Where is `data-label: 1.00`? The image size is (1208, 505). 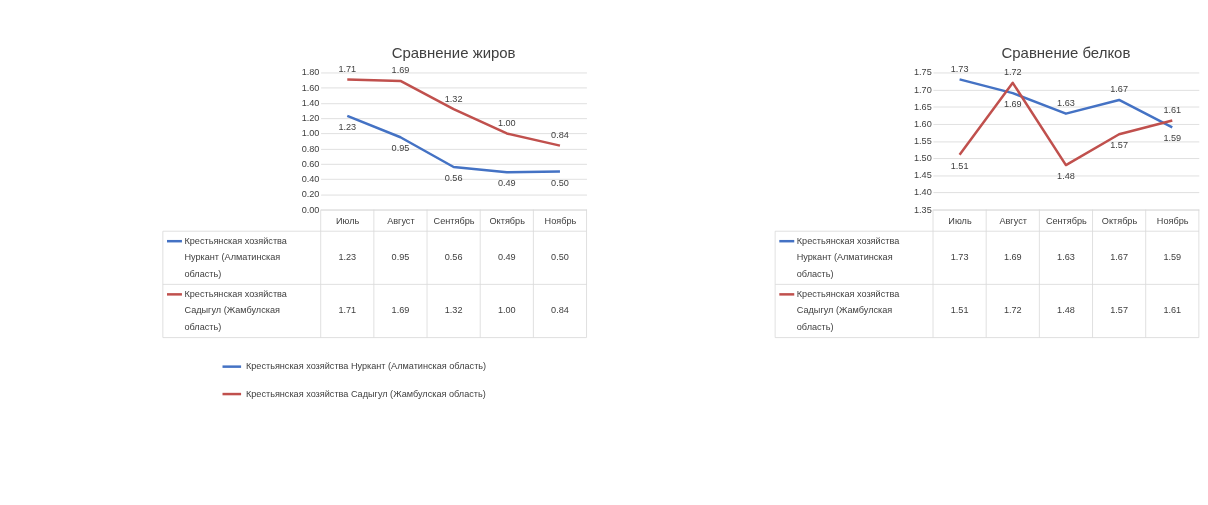
data-label: 1.00 is located at coordinates (506, 310).